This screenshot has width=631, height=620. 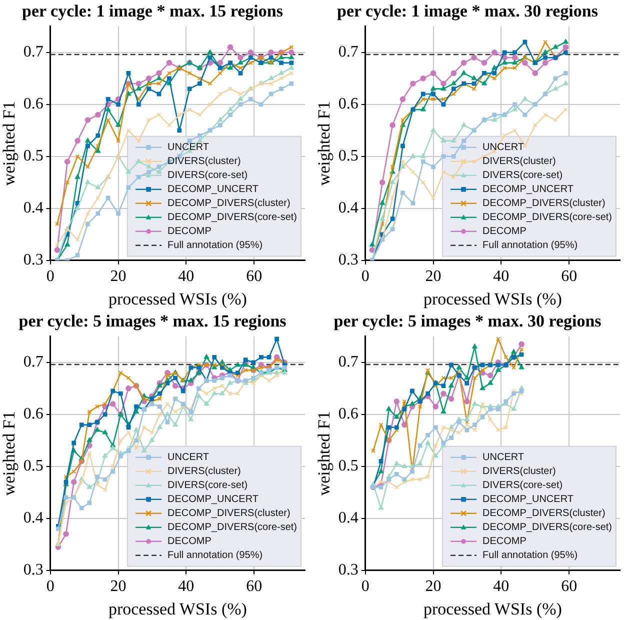 I want to click on chart-title: per cycle: 5 images * max. 15 regions, so click(x=152, y=321).